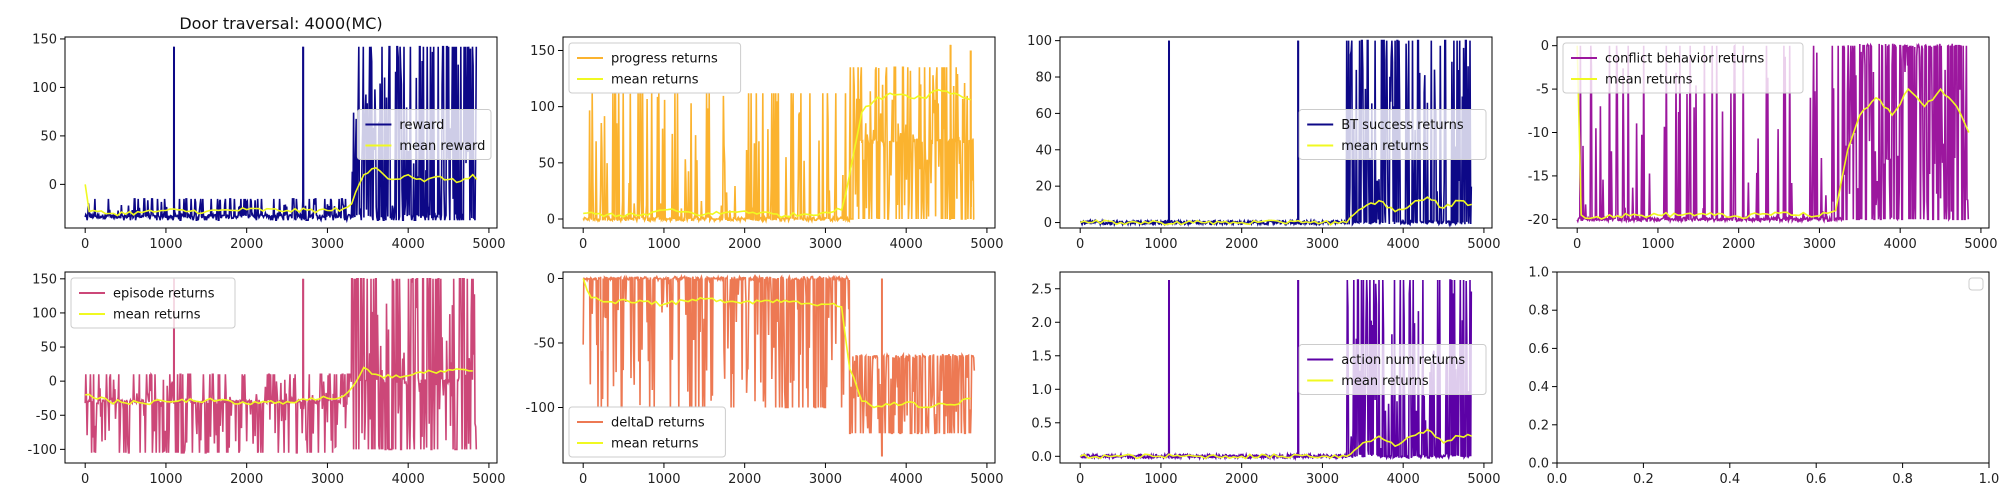  I want to click on y-tick-label: 20, so click(1043, 187).